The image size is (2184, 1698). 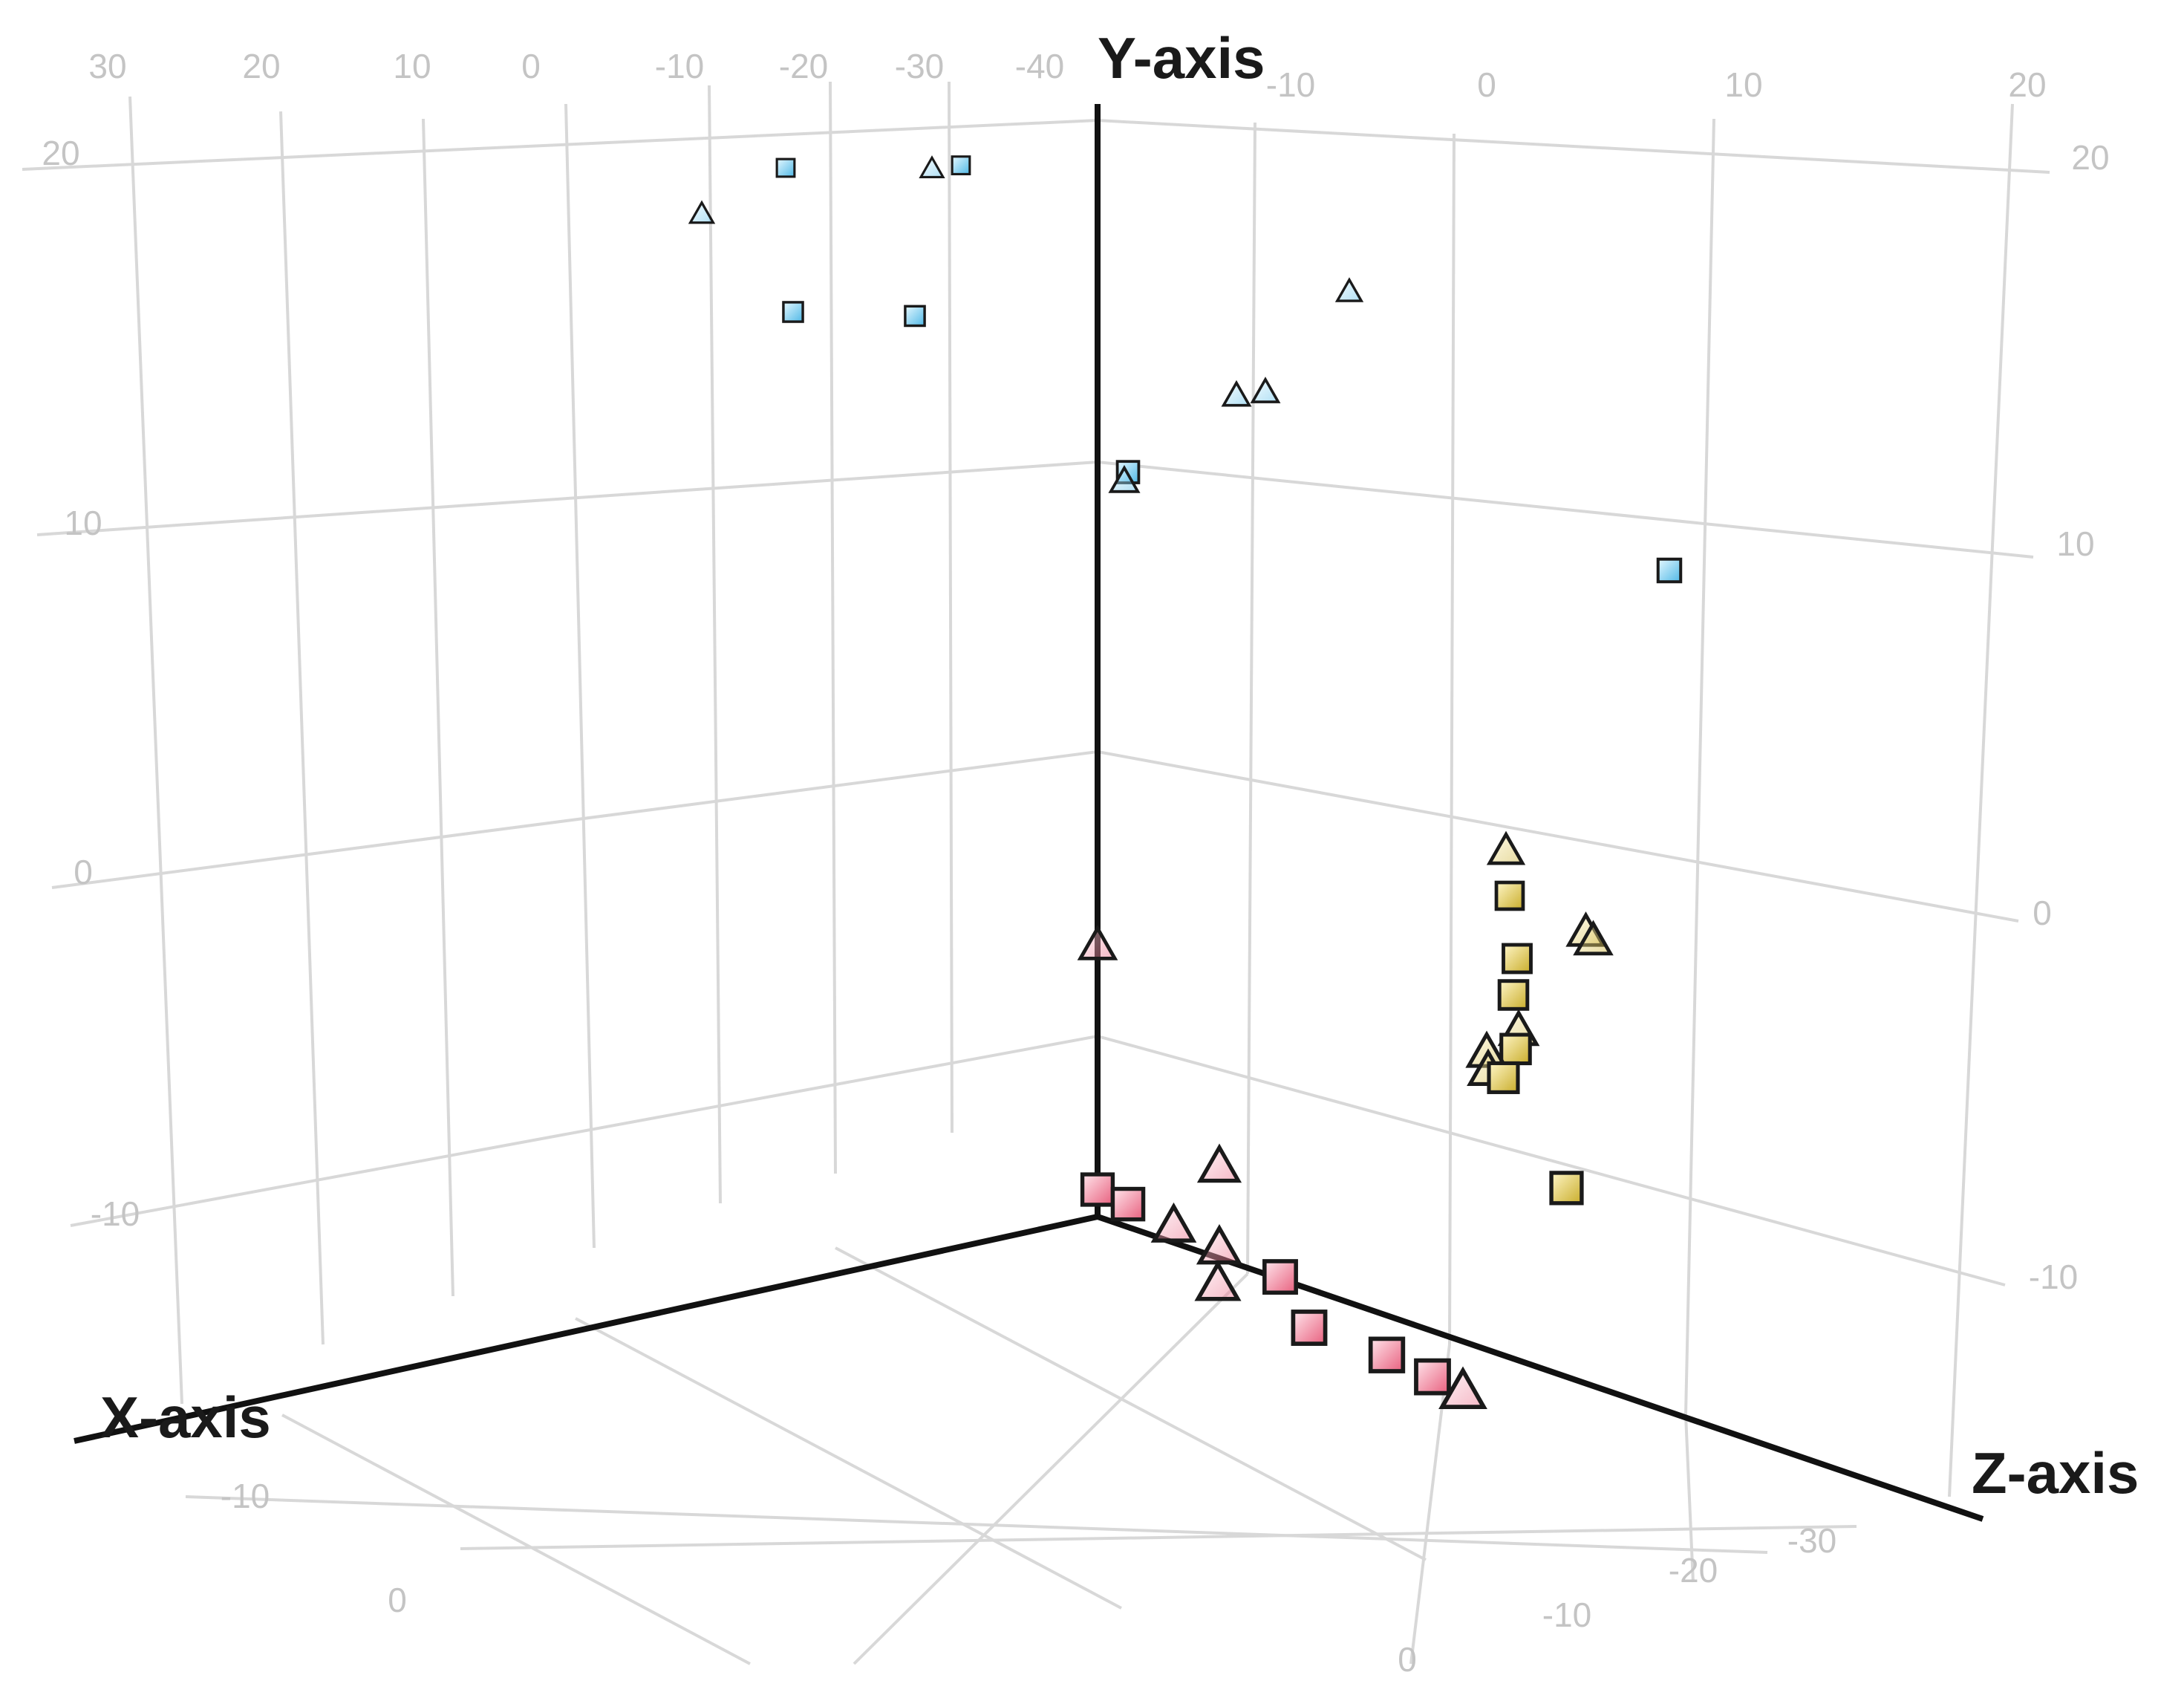 What do you see at coordinates (107, 66) in the screenshot?
I see `x-tick-label: 30` at bounding box center [107, 66].